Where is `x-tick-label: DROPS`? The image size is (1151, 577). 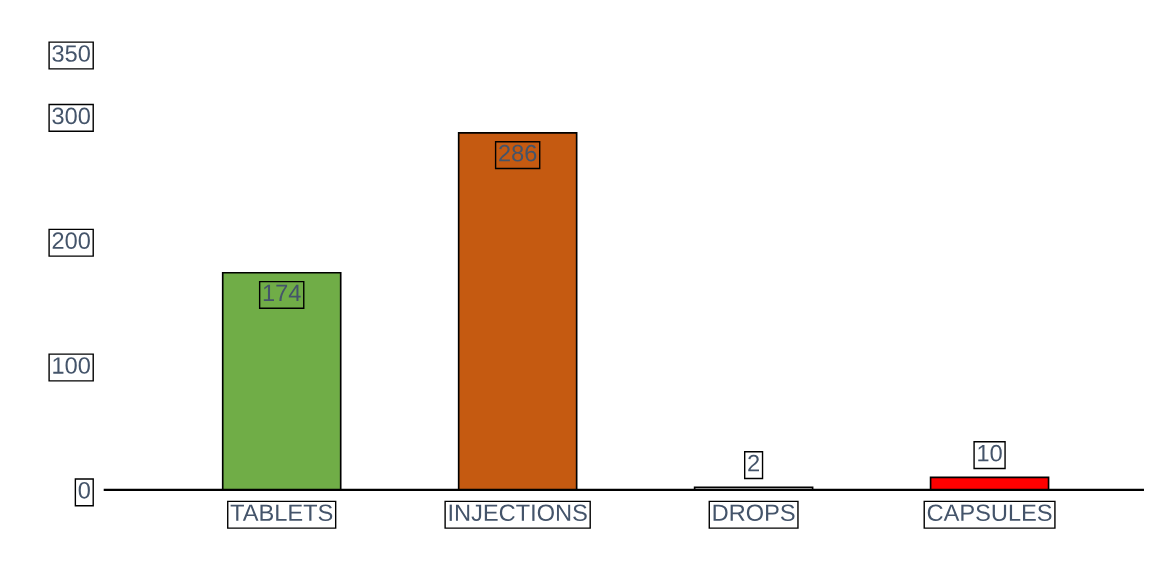
x-tick-label: DROPS is located at coordinates (754, 513).